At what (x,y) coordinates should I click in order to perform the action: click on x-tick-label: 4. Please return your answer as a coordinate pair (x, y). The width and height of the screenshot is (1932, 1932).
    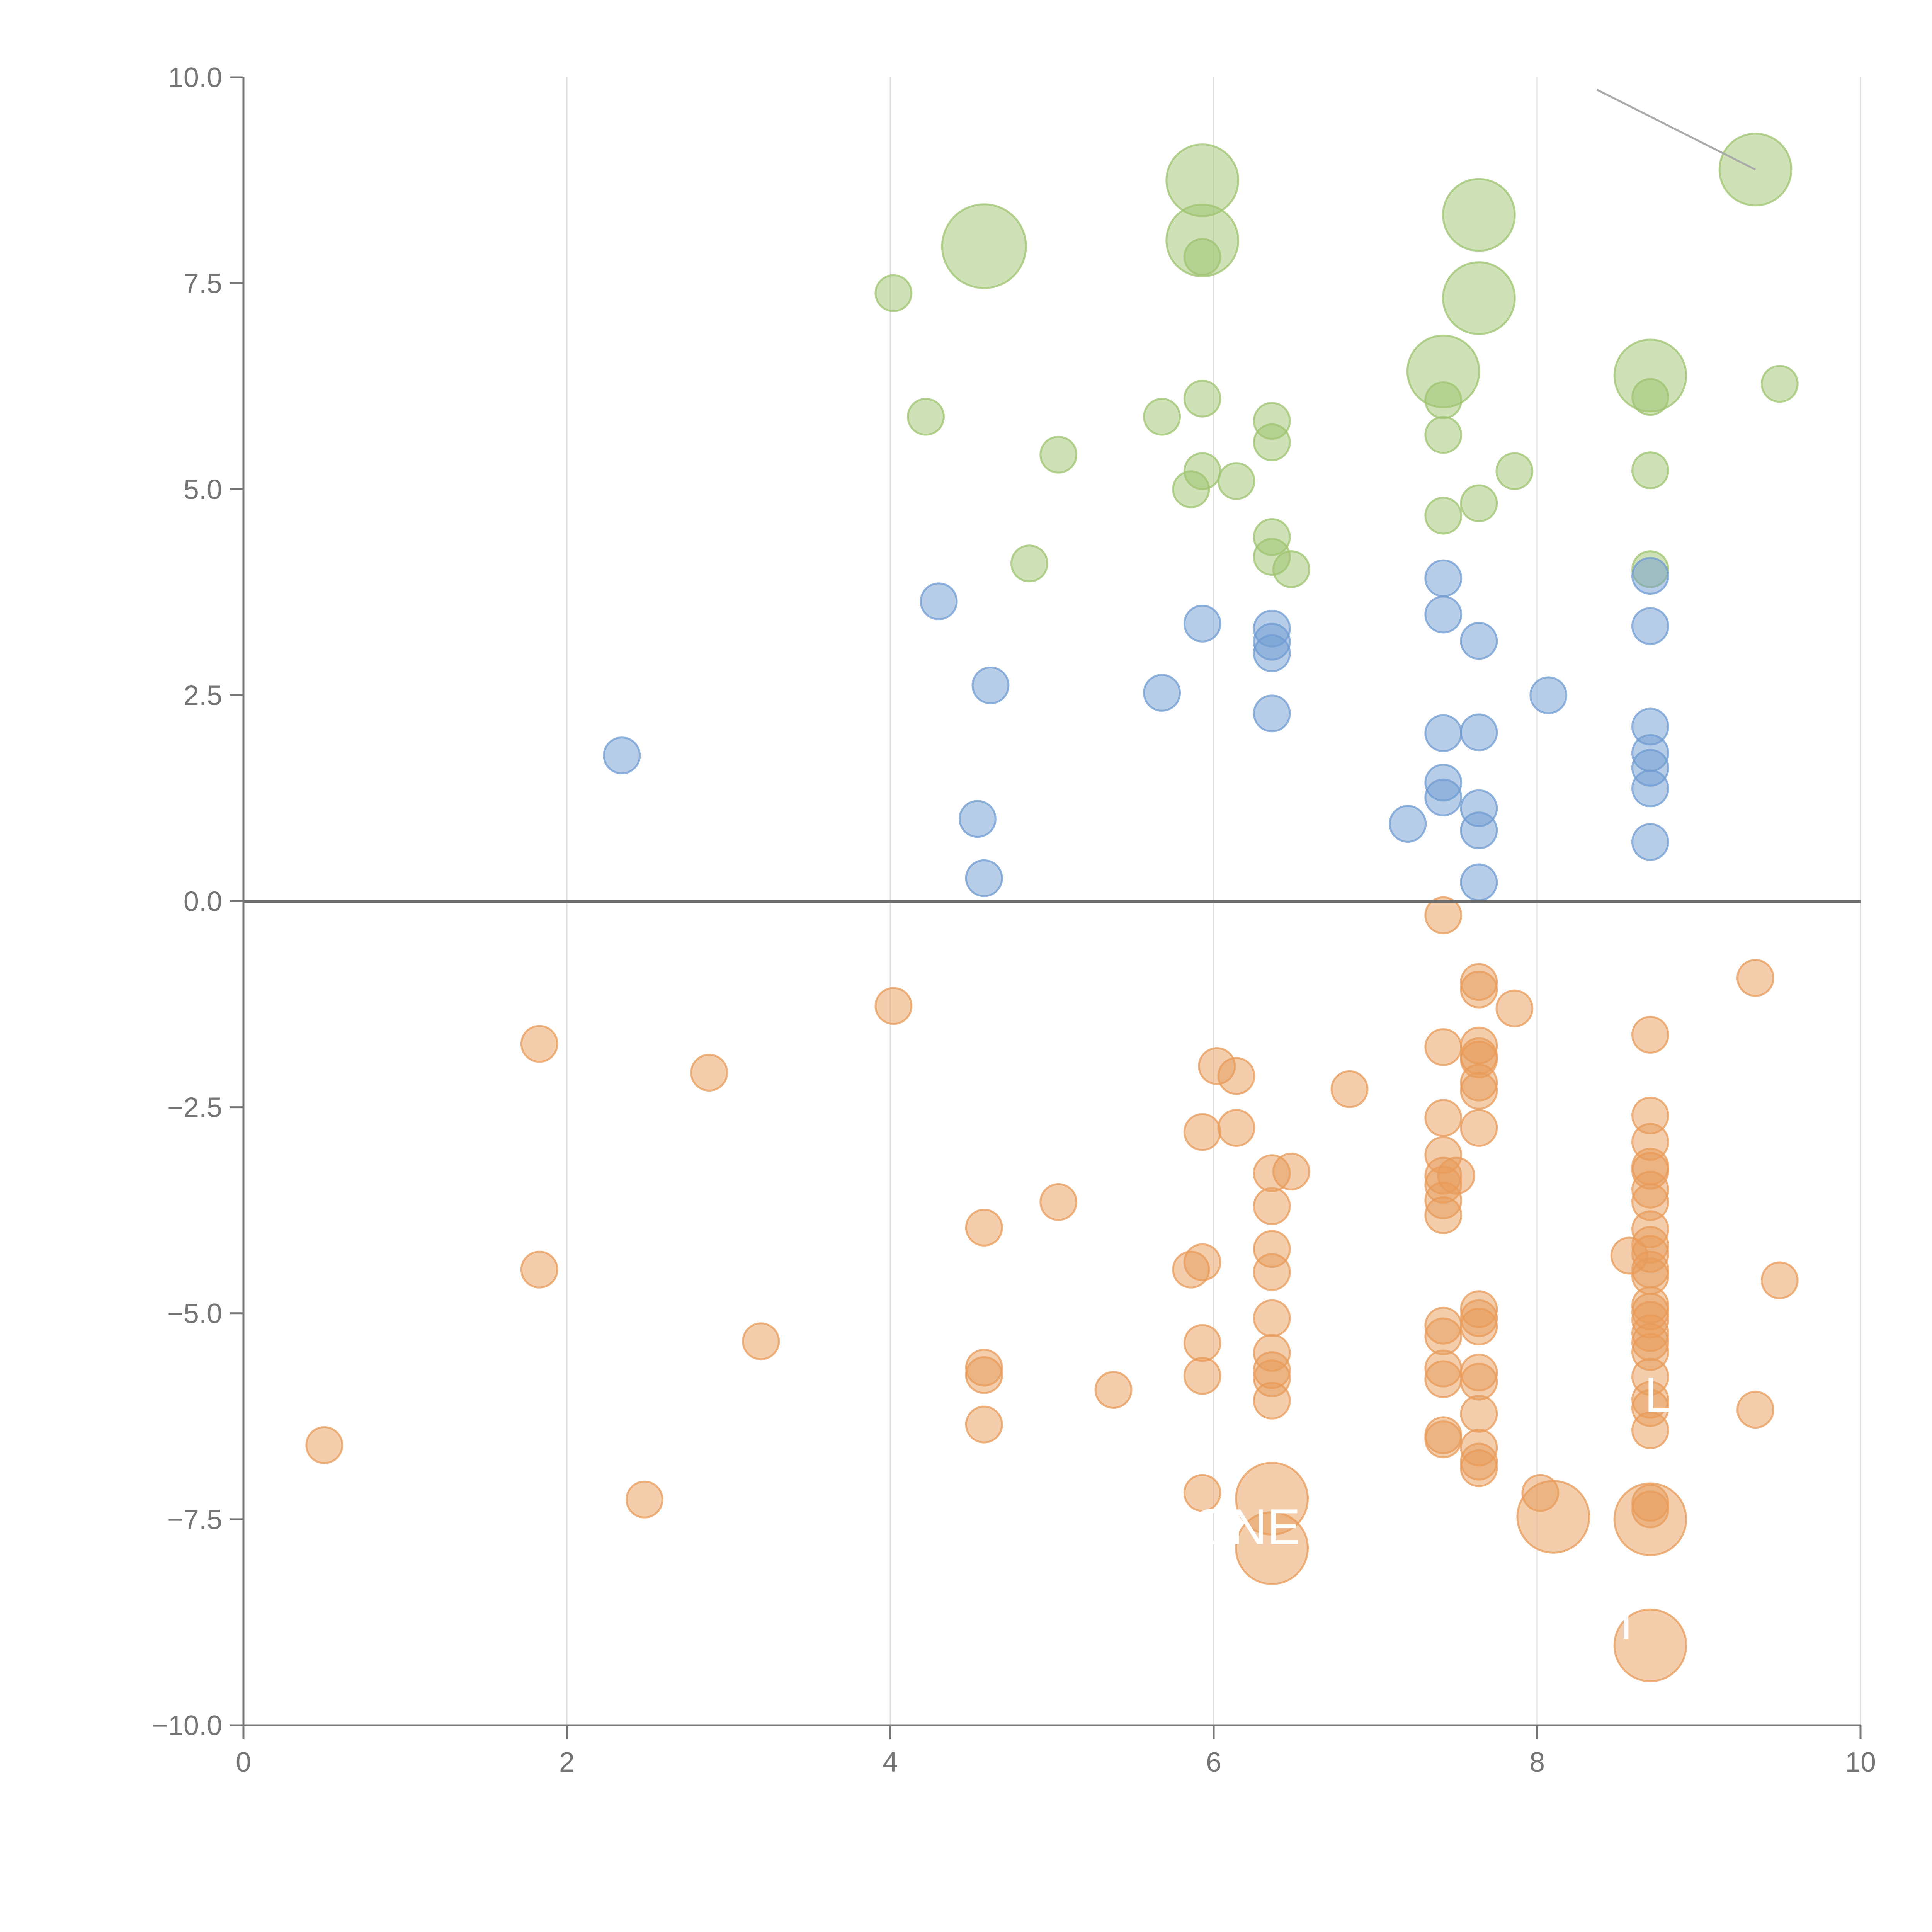
    Looking at the image, I should click on (891, 1763).